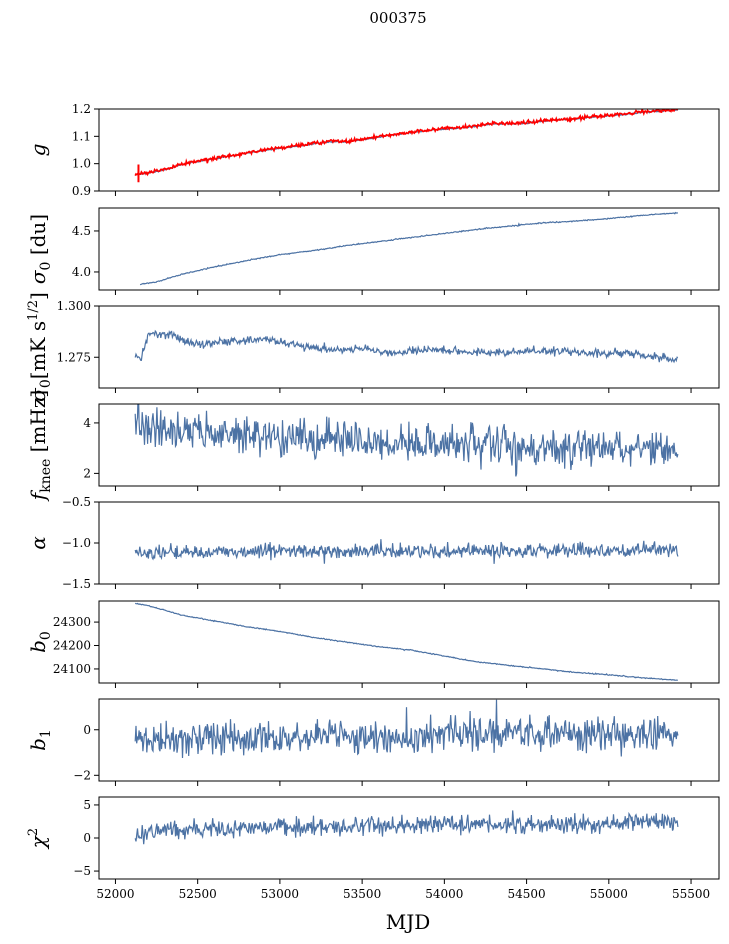 The width and height of the screenshot is (729, 944). Describe the element at coordinates (38, 839) in the screenshot. I see `y-axis-label-8: χ2​` at that location.